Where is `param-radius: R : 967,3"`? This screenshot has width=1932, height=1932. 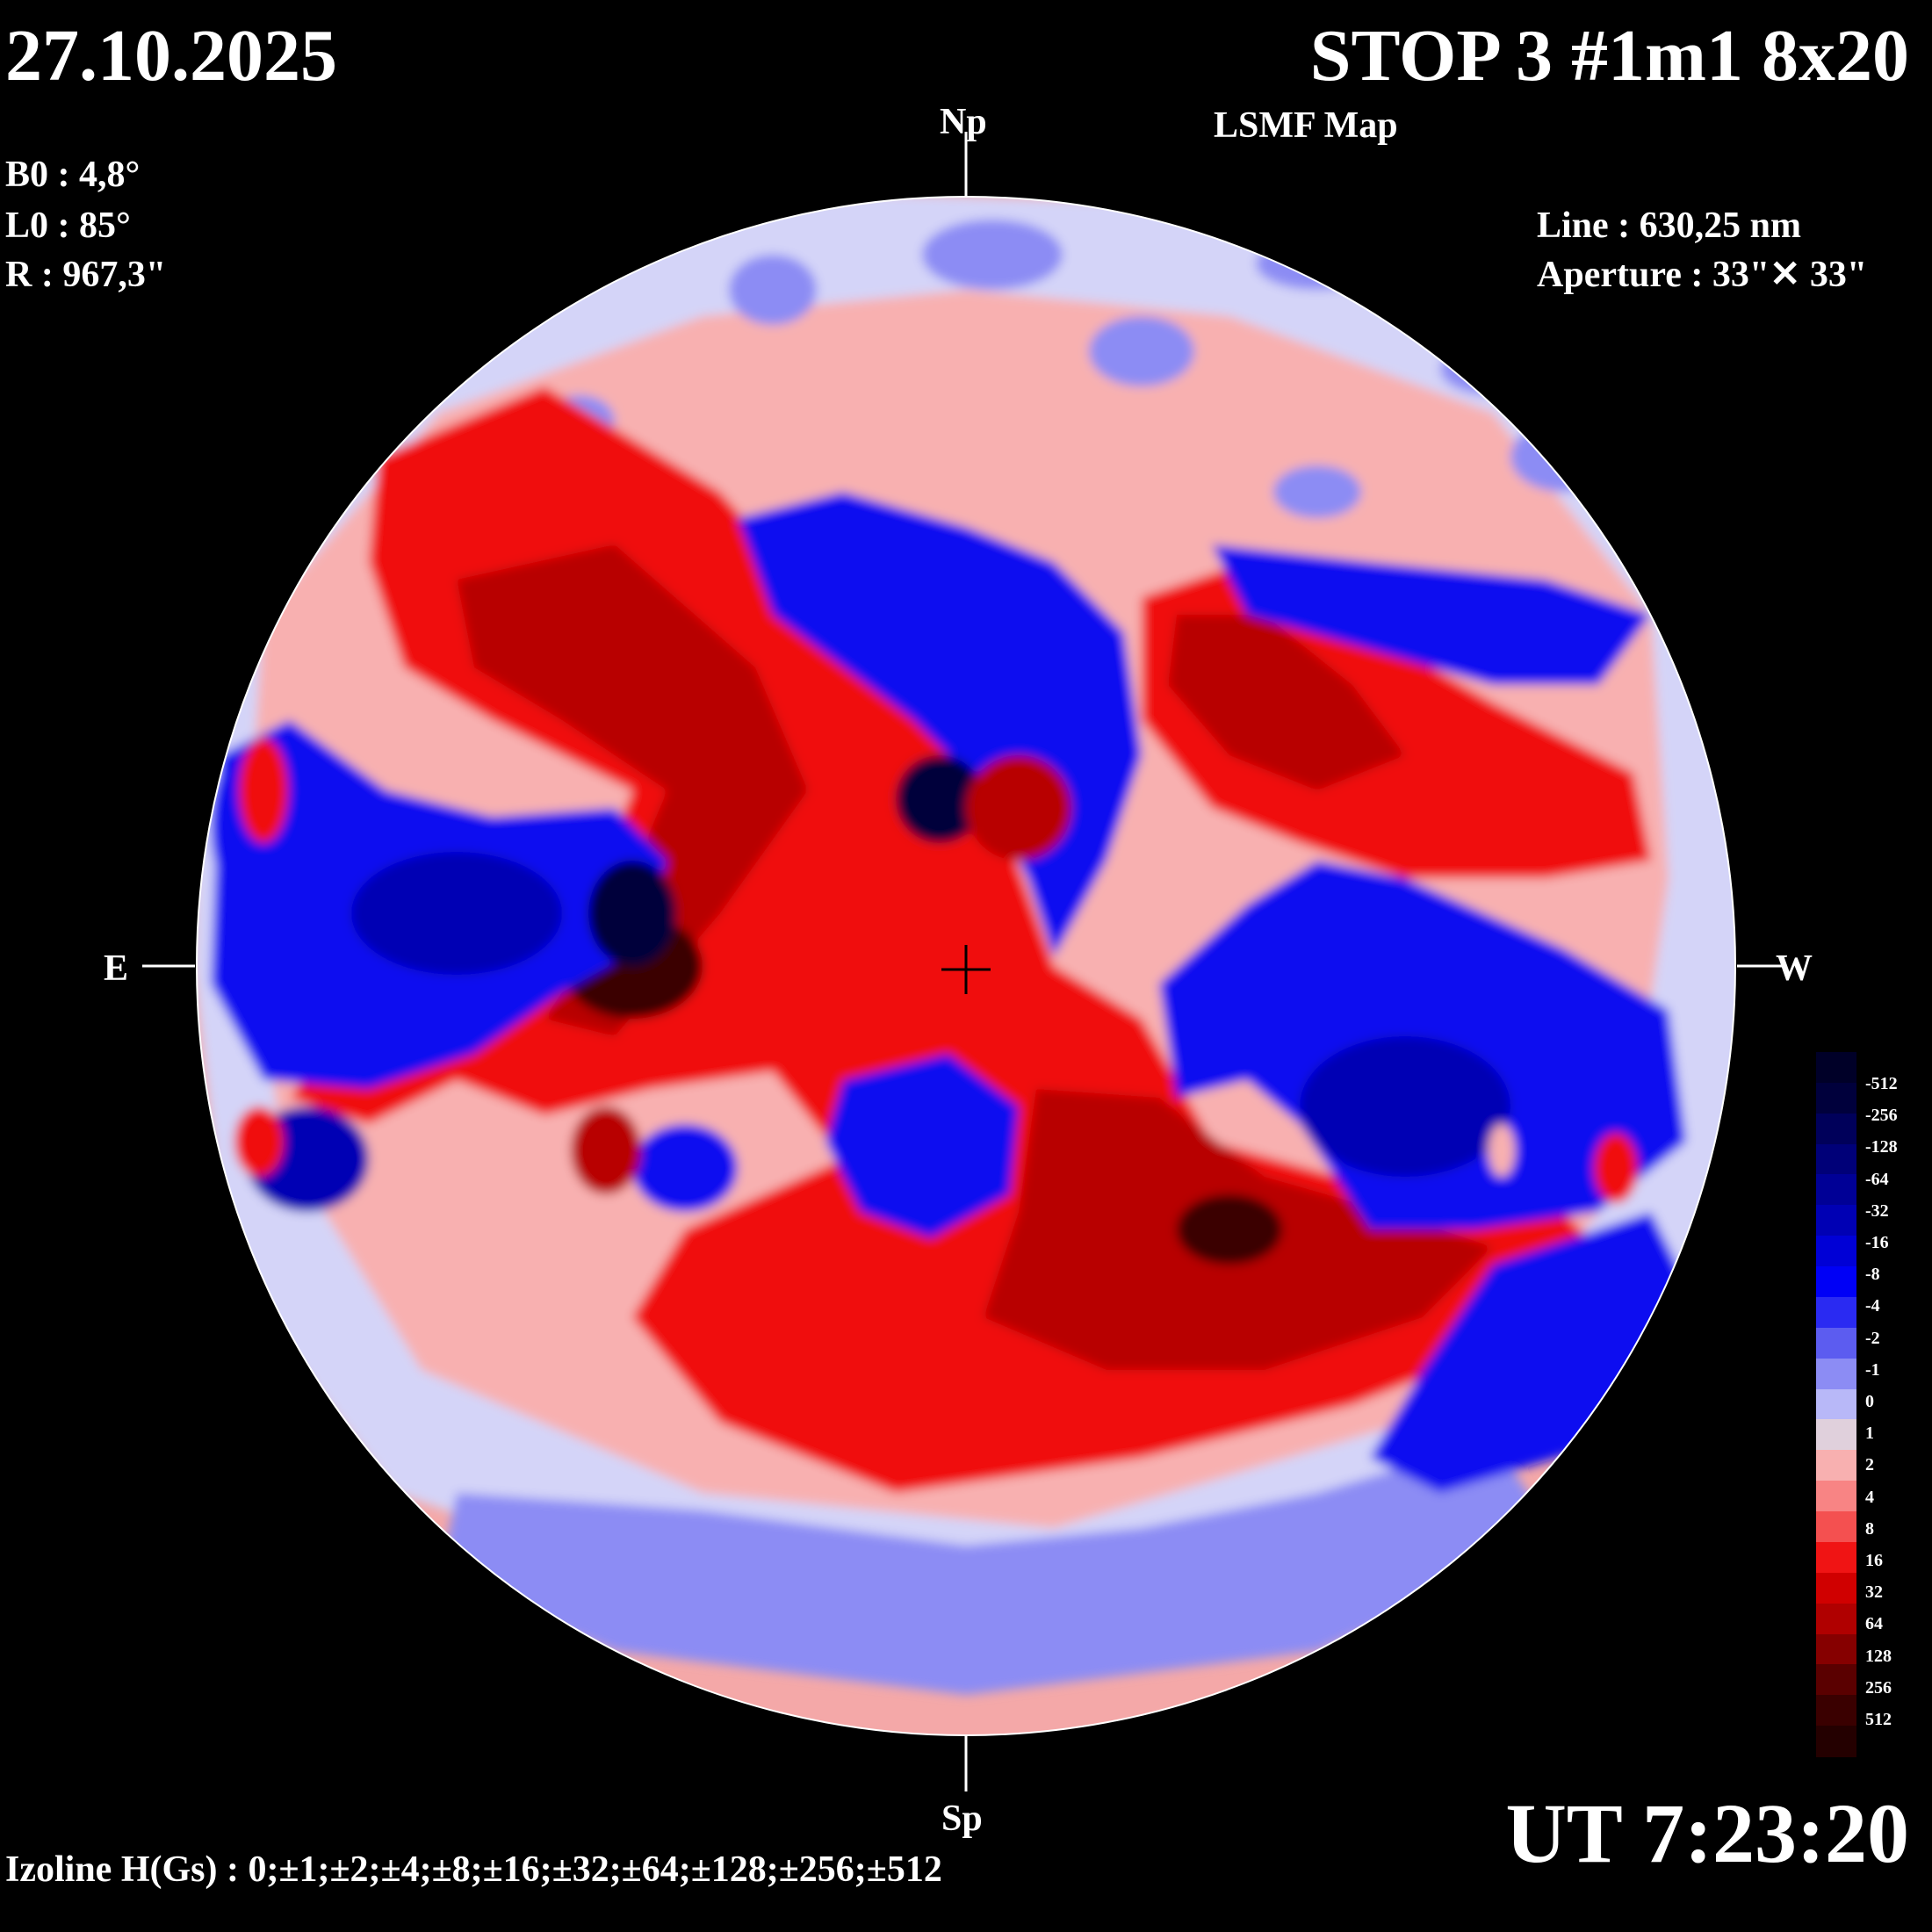
param-radius: R : 967,3" is located at coordinates (86, 275).